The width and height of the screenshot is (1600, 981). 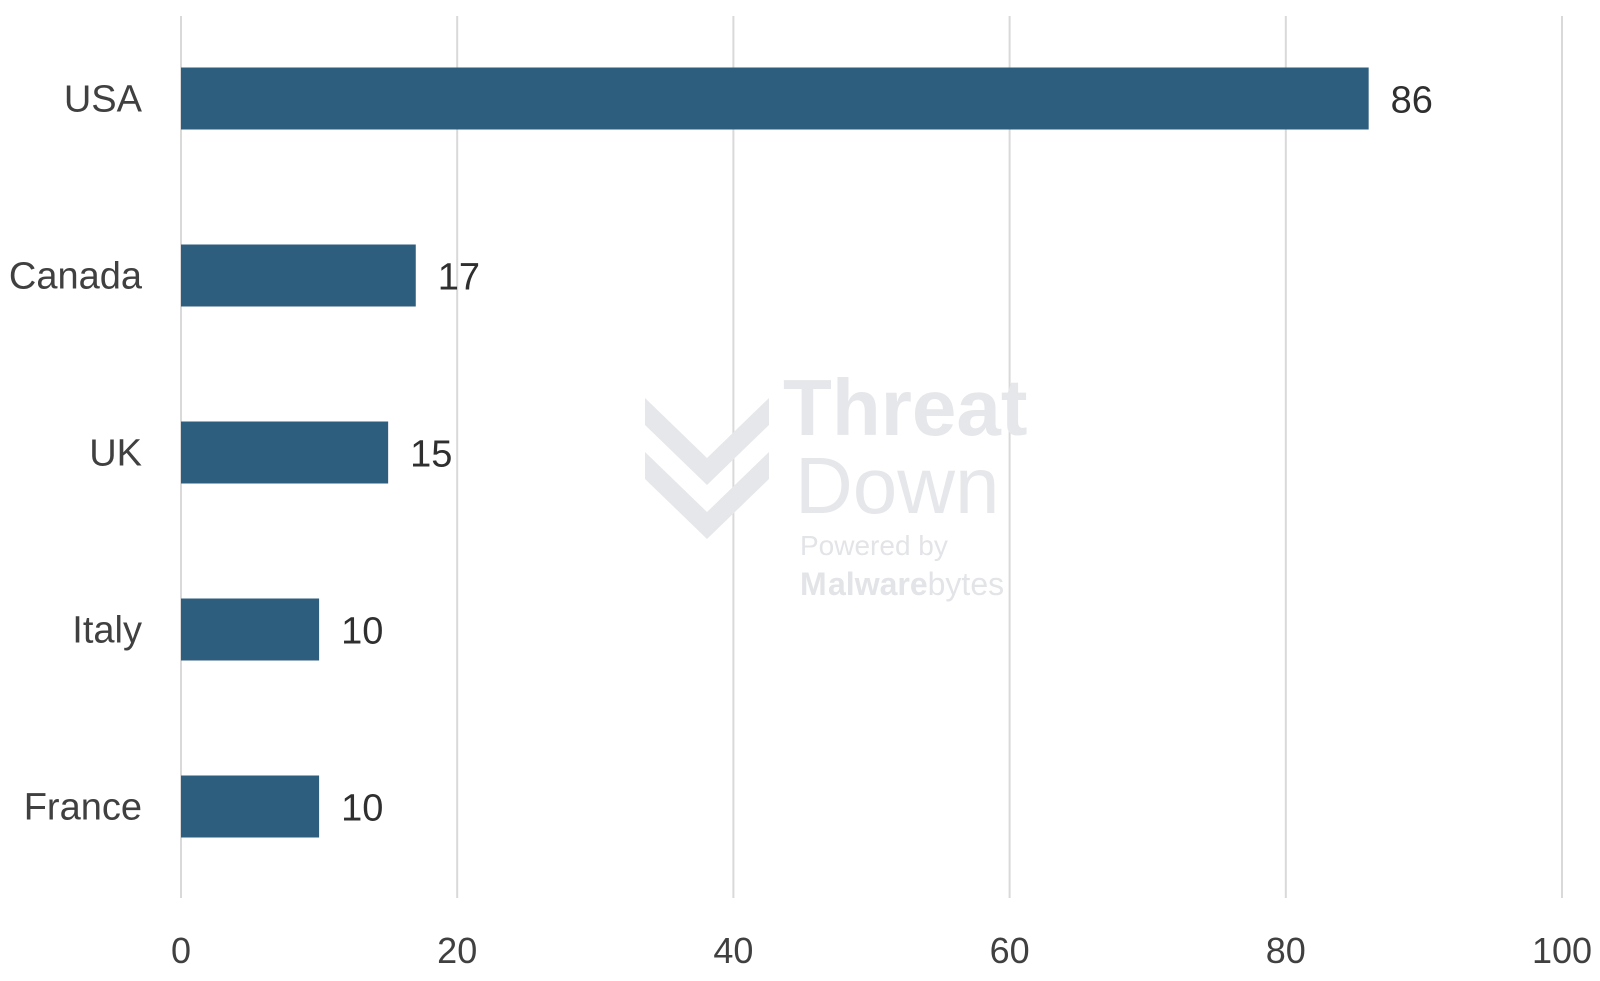 What do you see at coordinates (362, 632) in the screenshot?
I see `data-label-italy: 10` at bounding box center [362, 632].